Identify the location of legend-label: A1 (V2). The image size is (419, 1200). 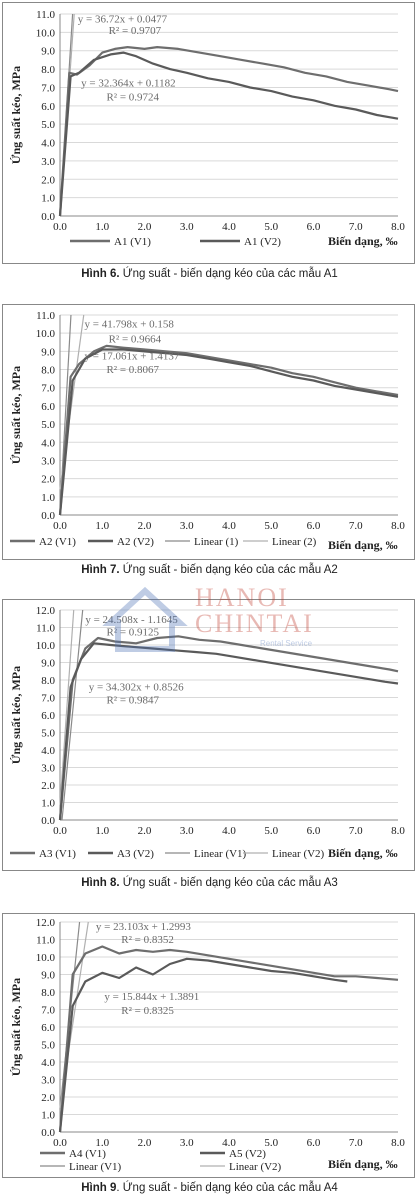
(262, 242).